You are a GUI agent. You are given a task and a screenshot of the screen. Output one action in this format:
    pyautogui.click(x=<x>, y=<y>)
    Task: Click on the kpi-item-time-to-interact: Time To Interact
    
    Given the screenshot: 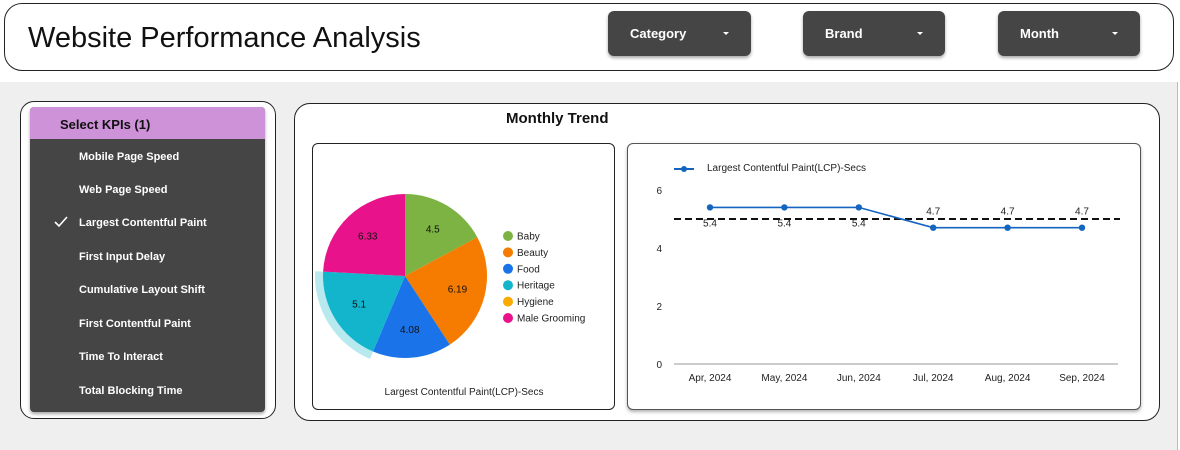 What is the action you would take?
    pyautogui.click(x=147, y=356)
    